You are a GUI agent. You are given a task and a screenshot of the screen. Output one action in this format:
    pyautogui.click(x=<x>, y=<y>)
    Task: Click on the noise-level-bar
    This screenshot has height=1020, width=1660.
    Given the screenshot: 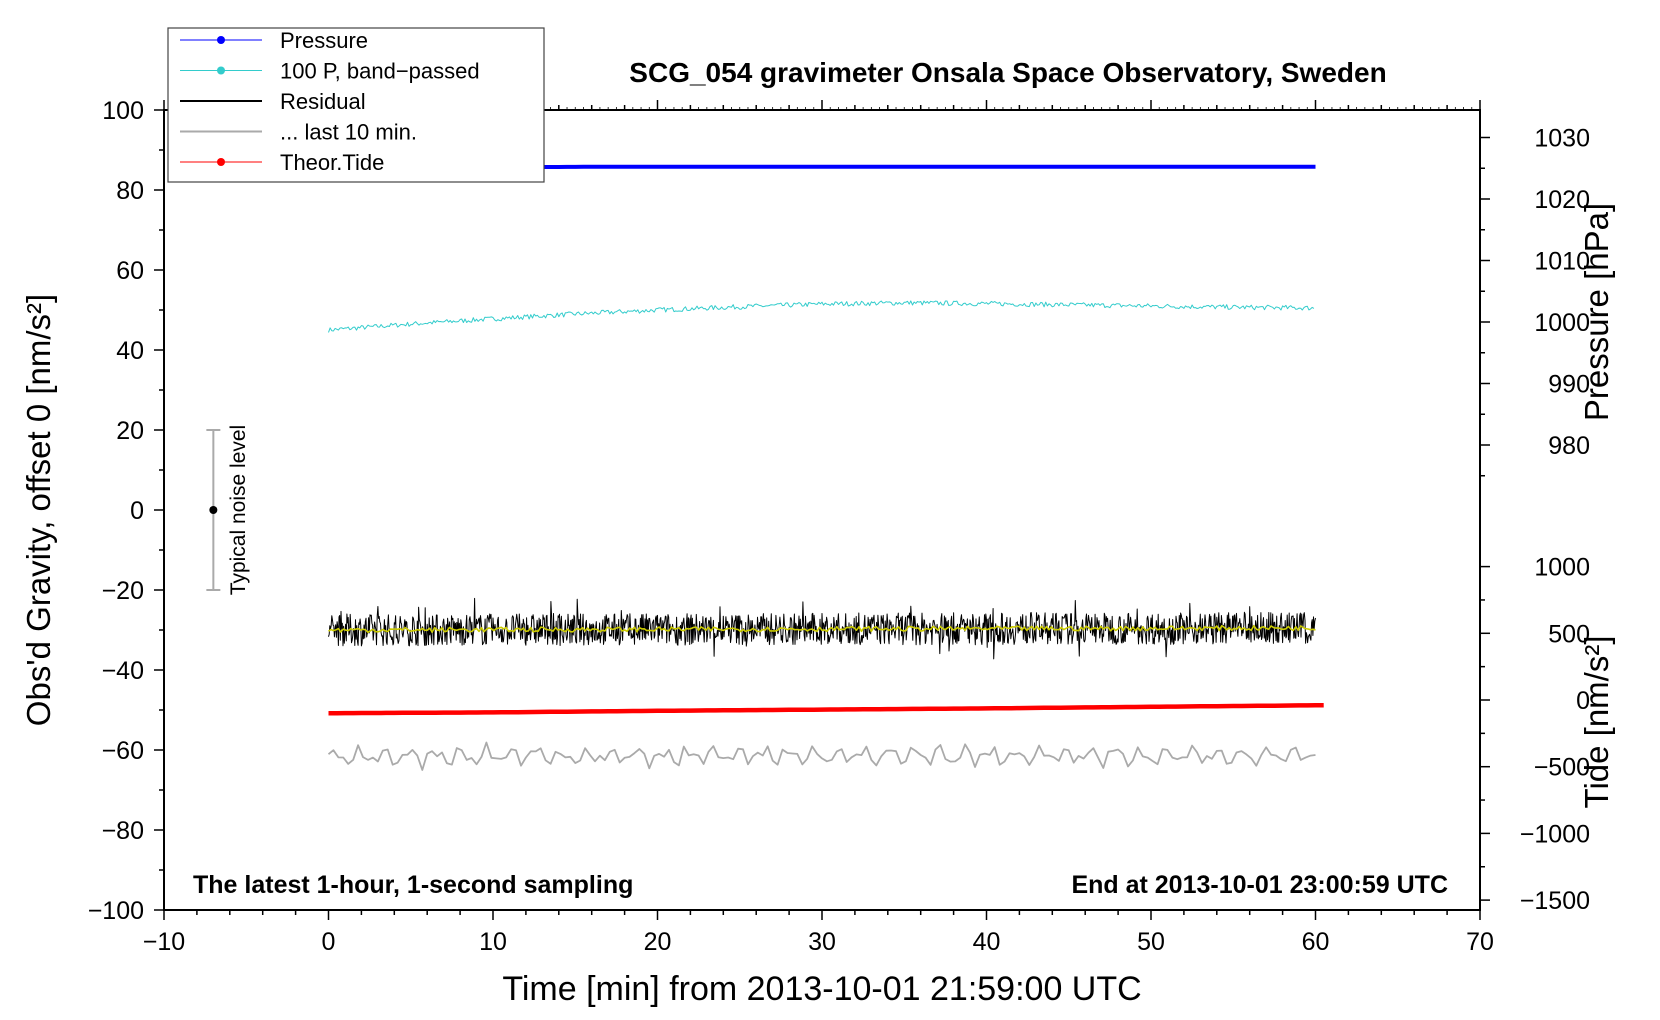 What is the action you would take?
    pyautogui.click(x=213, y=510)
    